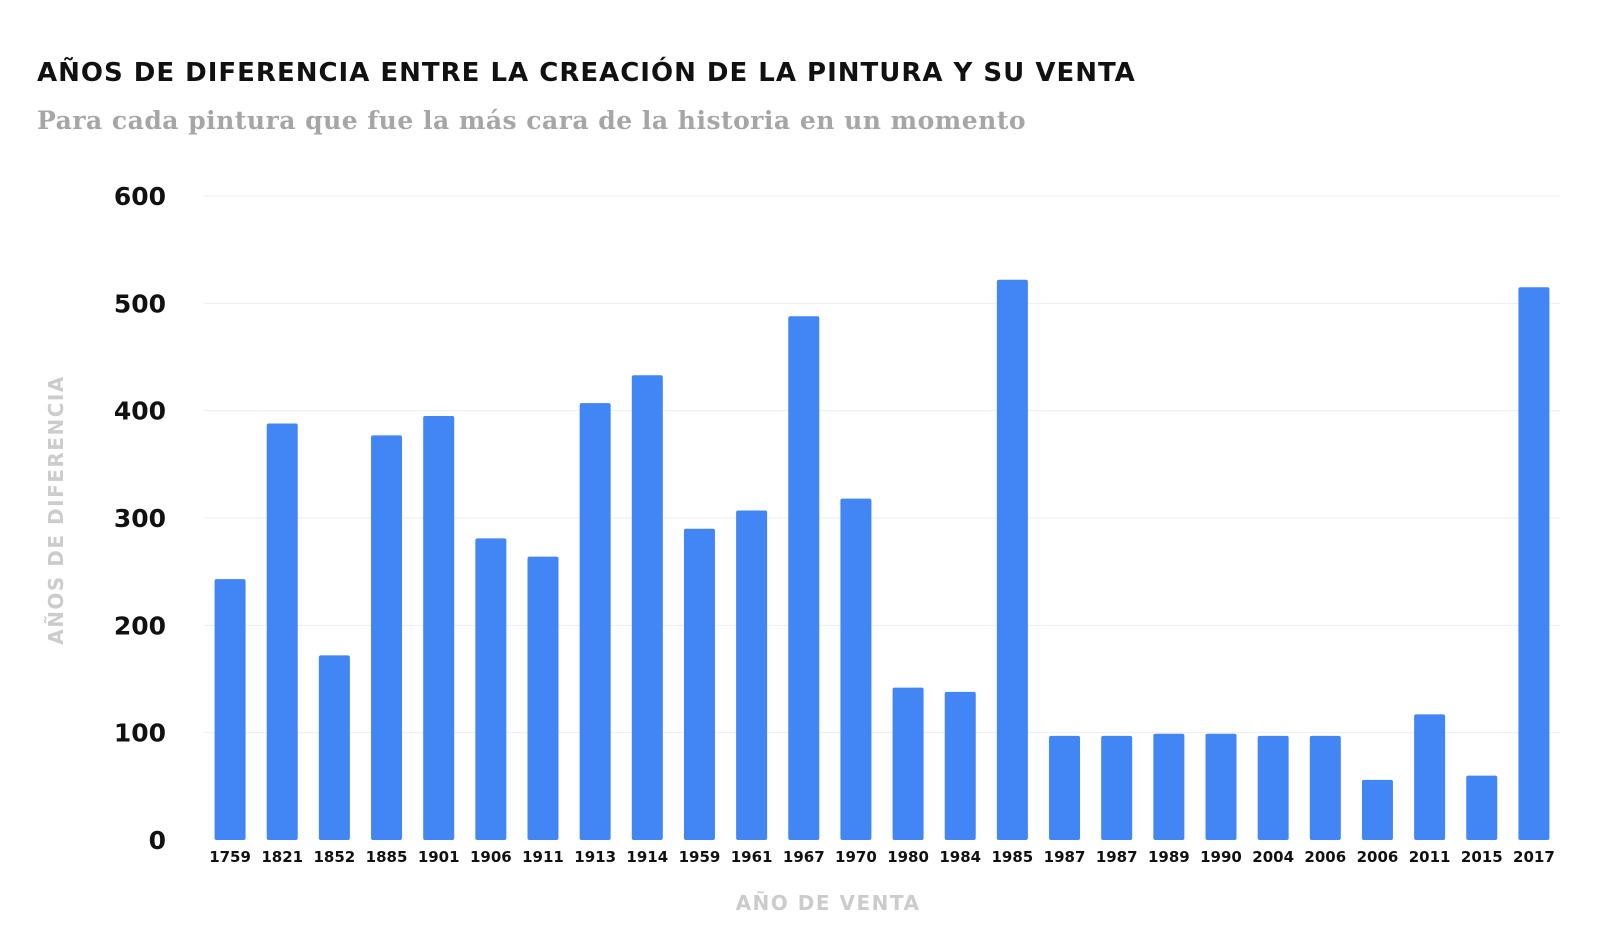  I want to click on x-tick-label: 1885, so click(387, 857).